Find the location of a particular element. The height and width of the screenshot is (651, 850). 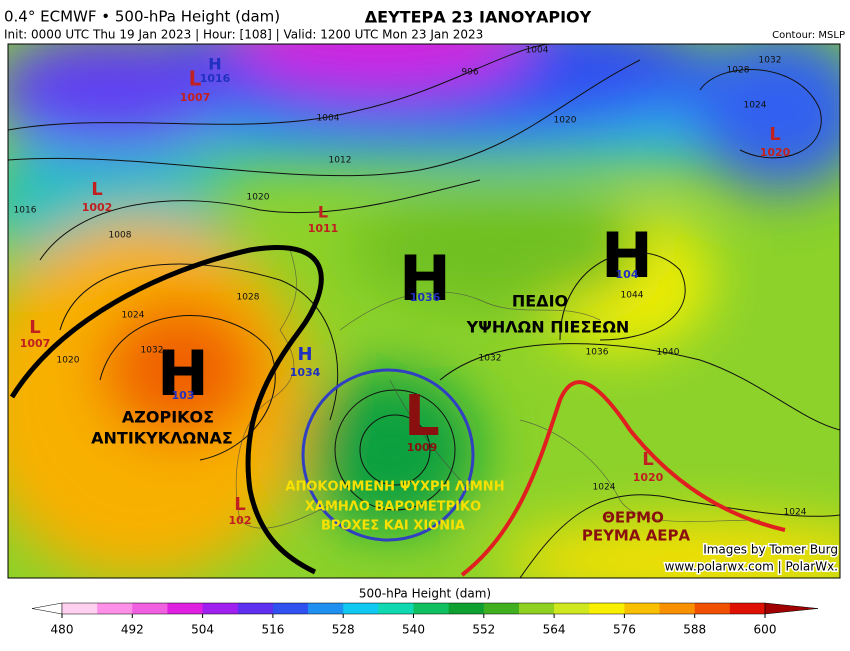

colorbar-tick-label: 516 is located at coordinates (272, 630).